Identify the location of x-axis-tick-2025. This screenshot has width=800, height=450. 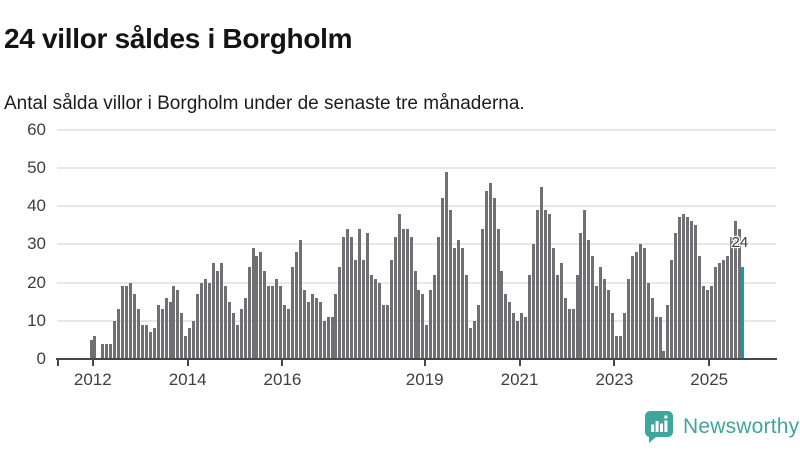
(709, 363).